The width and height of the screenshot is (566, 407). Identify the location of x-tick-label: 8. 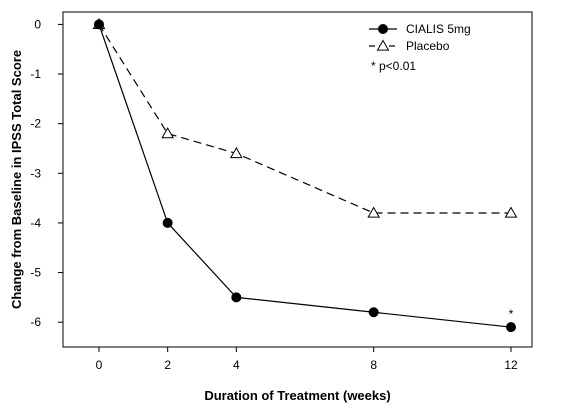
(373, 365).